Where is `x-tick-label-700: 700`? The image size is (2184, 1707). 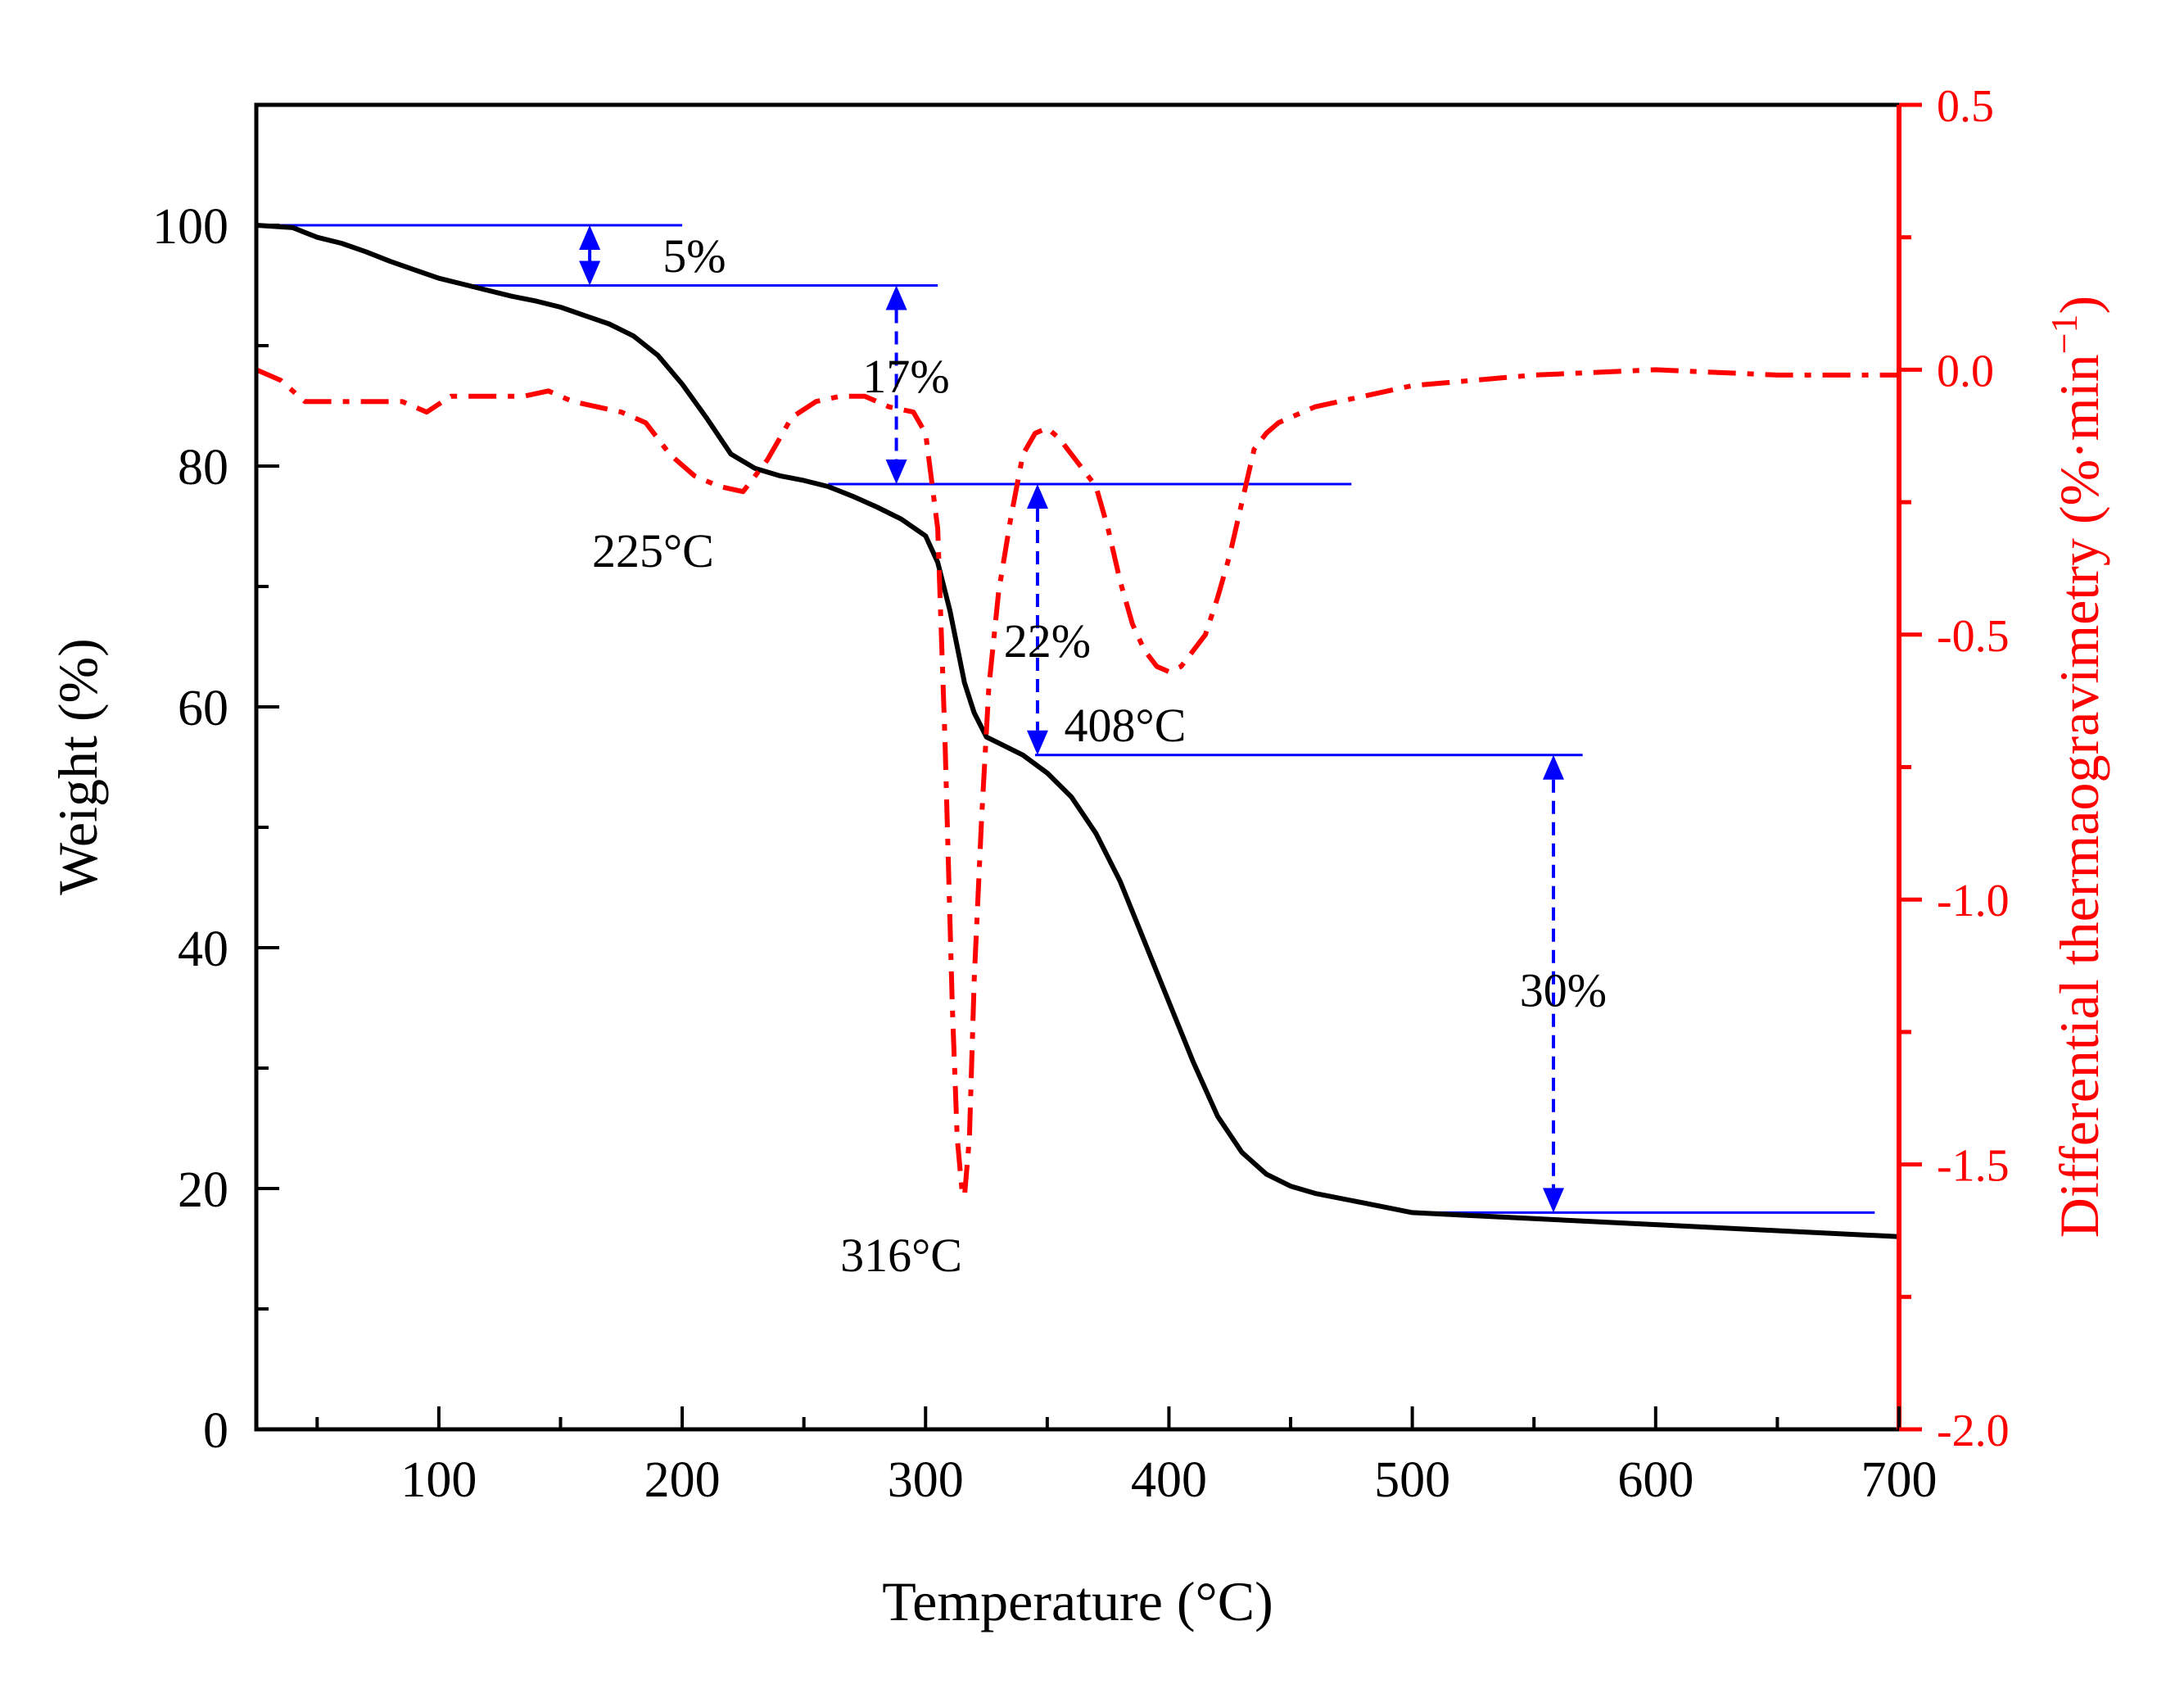 x-tick-label-700: 700 is located at coordinates (1900, 1480).